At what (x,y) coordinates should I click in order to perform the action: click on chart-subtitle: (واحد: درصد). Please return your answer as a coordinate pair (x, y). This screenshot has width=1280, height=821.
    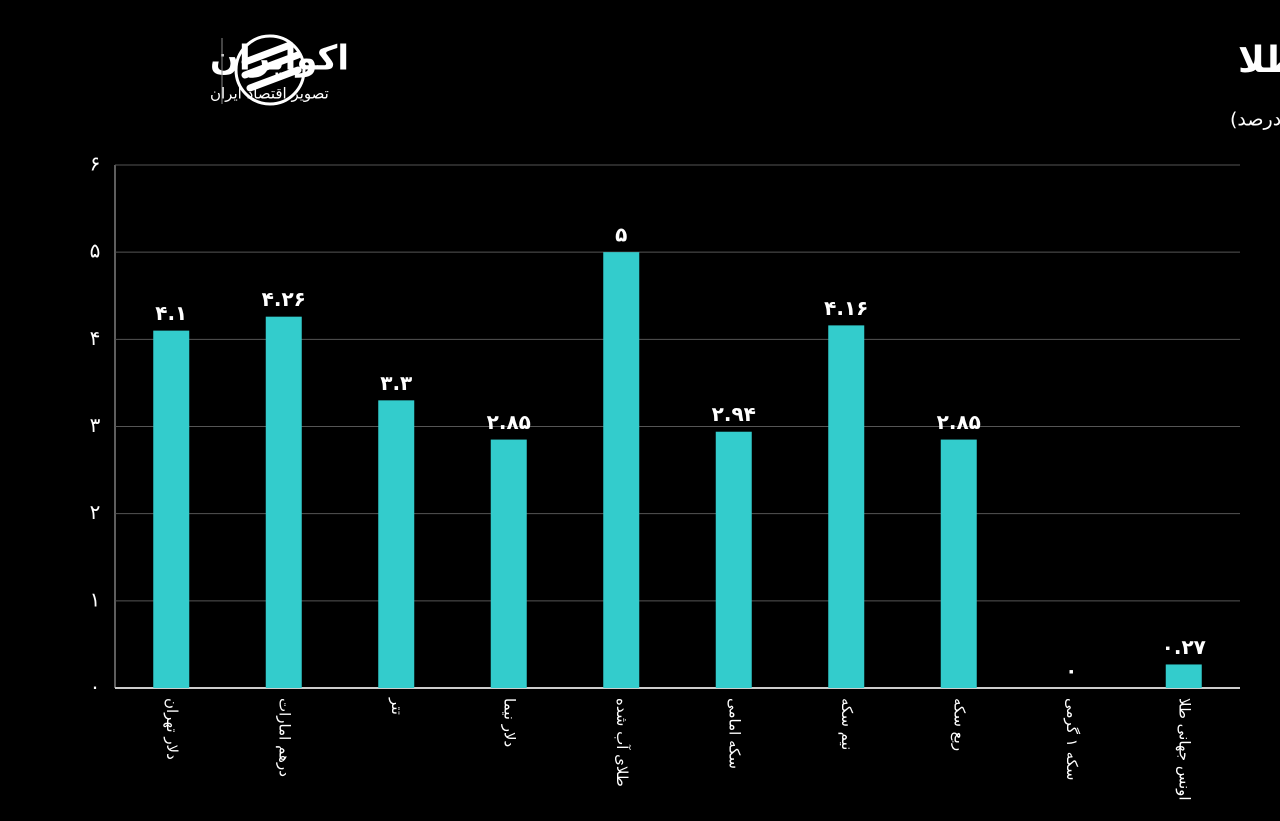
    Looking at the image, I should click on (1255, 120).